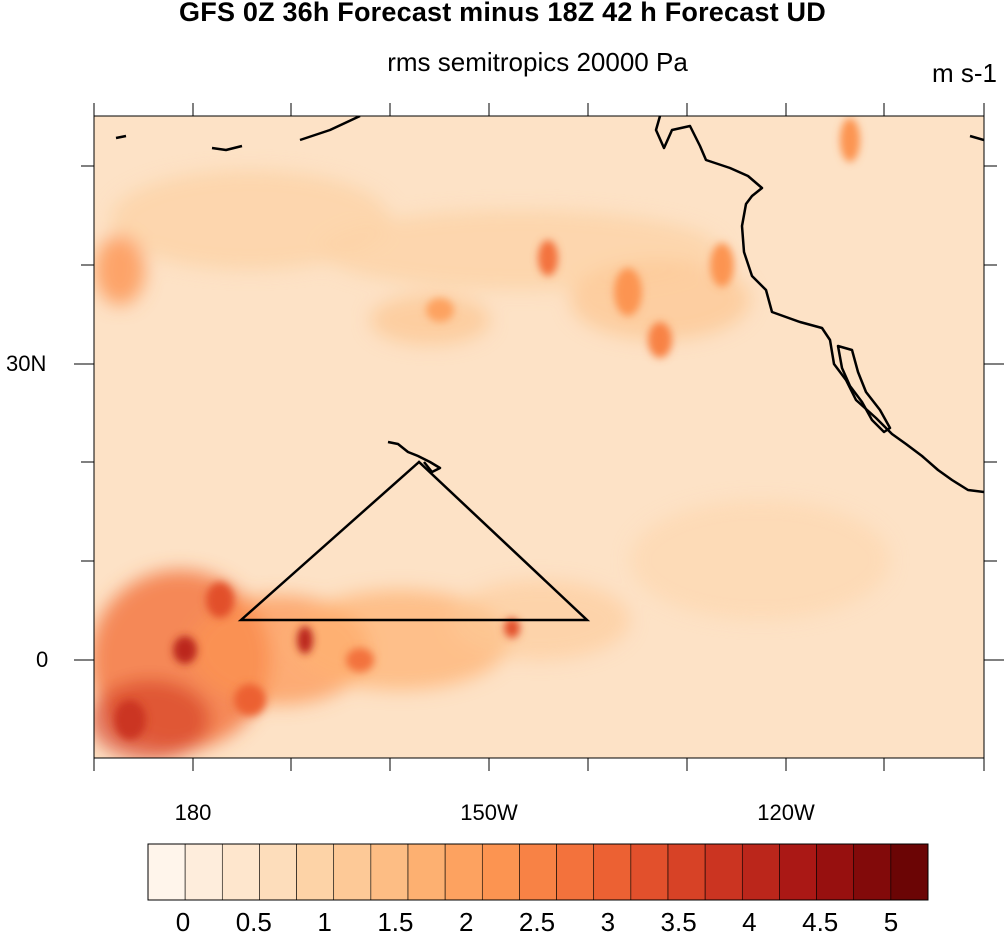 Image resolution: width=1005 pixels, height=944 pixels. I want to click on lon-label-150w: 150W, so click(489, 812).